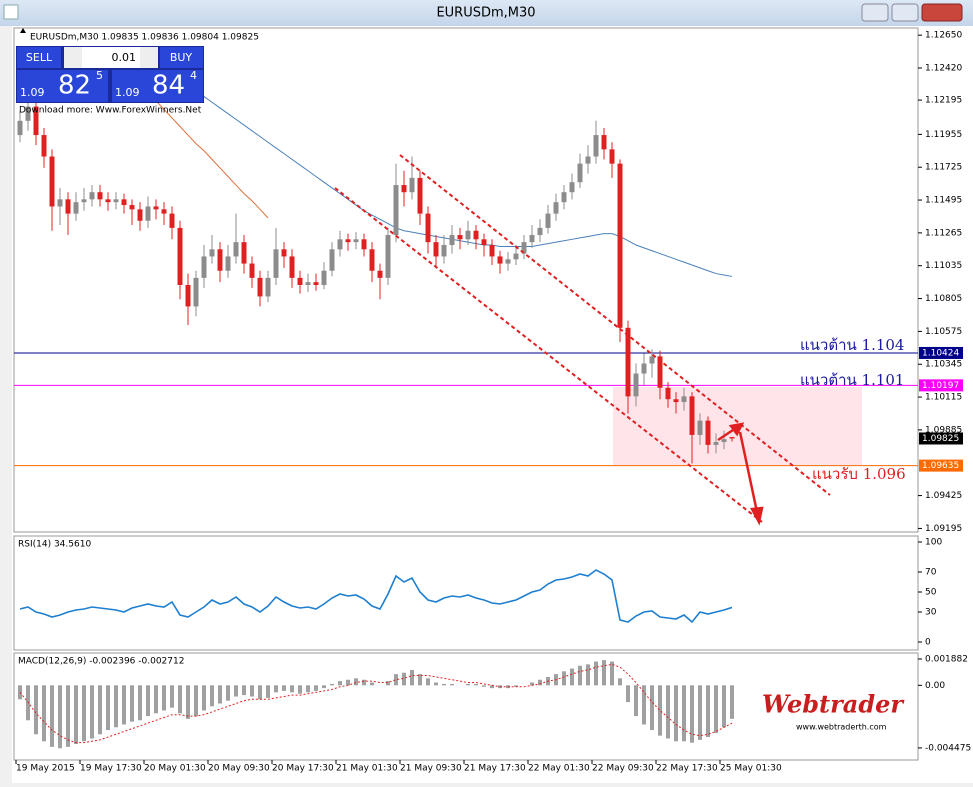 This screenshot has width=973, height=787. Describe the element at coordinates (32, 92) in the screenshot. I see `bid-big: 1.09` at that location.